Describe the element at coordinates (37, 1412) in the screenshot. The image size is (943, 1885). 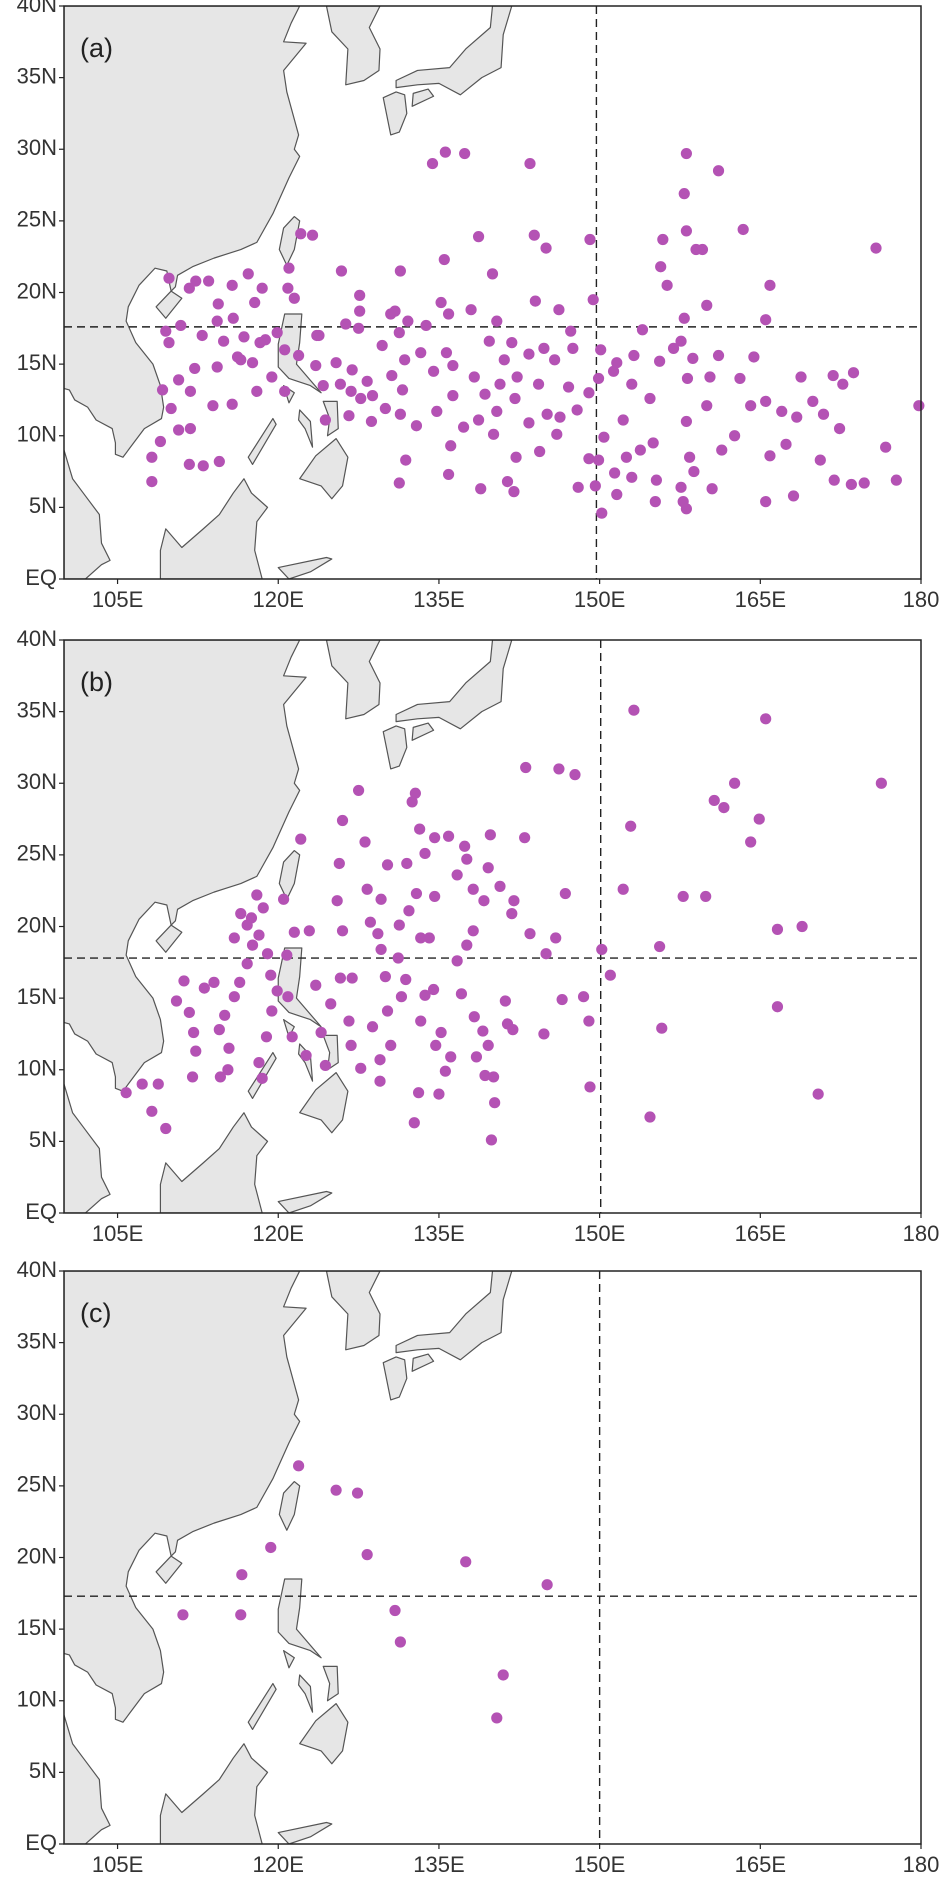
I see `y-tick-label: 30N` at that location.